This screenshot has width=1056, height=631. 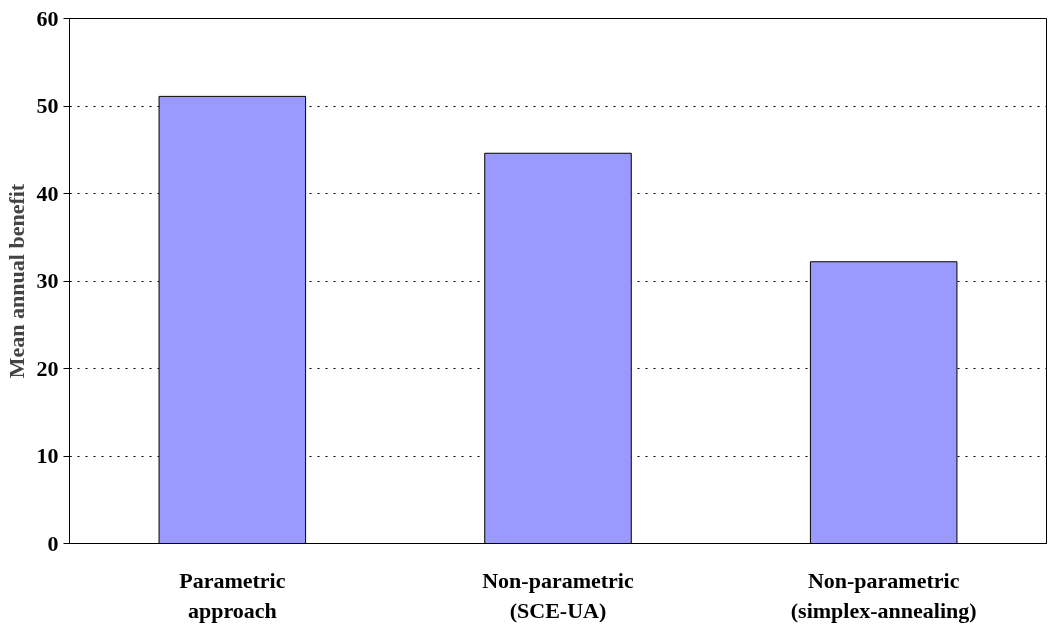 I want to click on y-tick-label: 50, so click(x=47, y=105).